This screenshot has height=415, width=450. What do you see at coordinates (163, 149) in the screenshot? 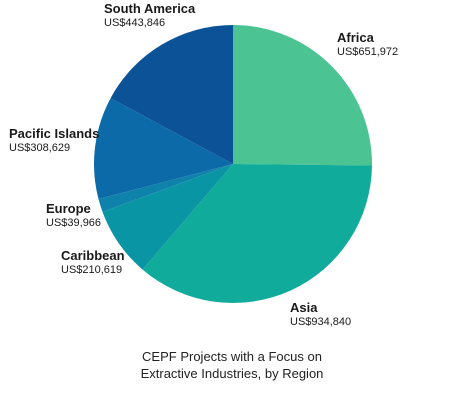
I see `pie-slice-pacific-islands` at bounding box center [163, 149].